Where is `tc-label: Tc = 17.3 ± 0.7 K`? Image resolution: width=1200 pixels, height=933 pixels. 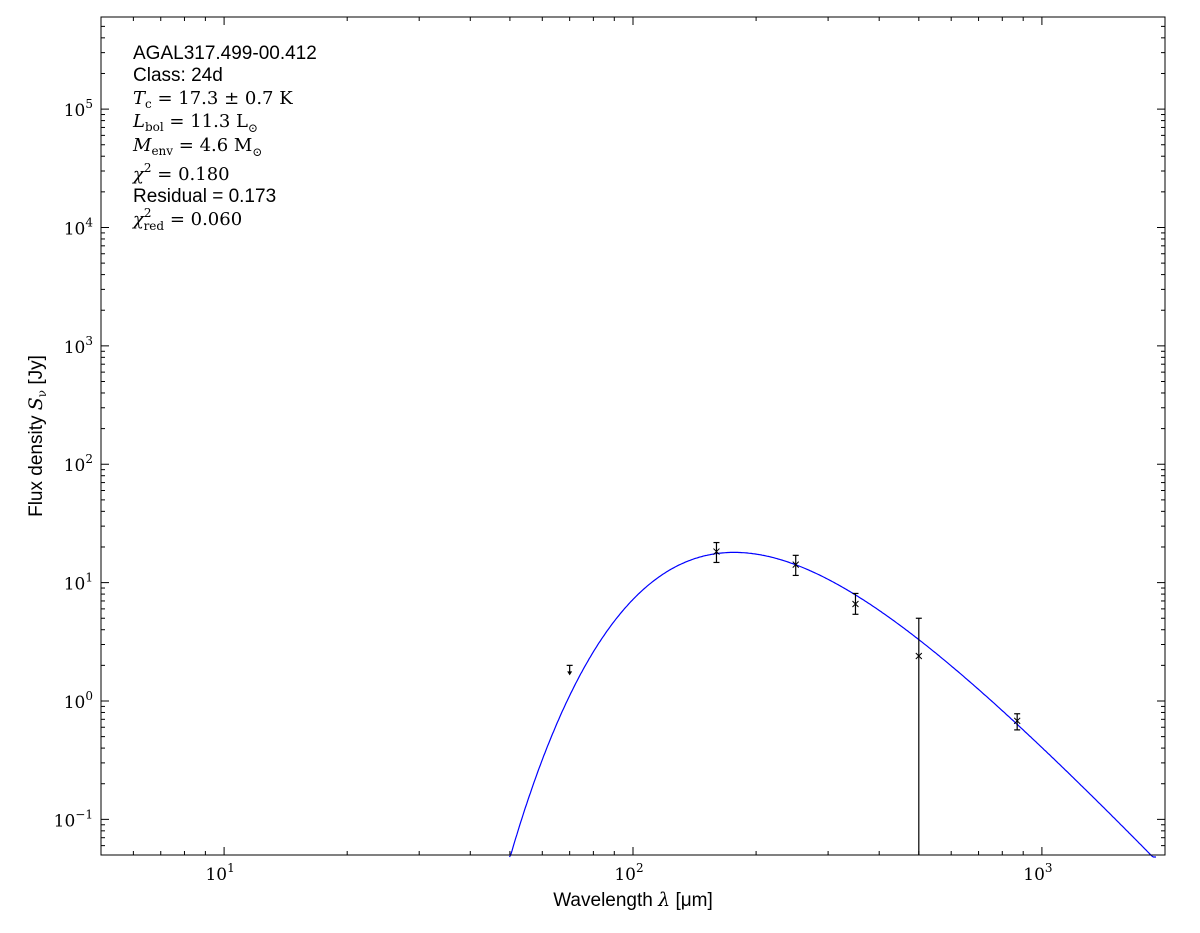 tc-label: Tc = 17.3 ± 0.7 K is located at coordinates (213, 99).